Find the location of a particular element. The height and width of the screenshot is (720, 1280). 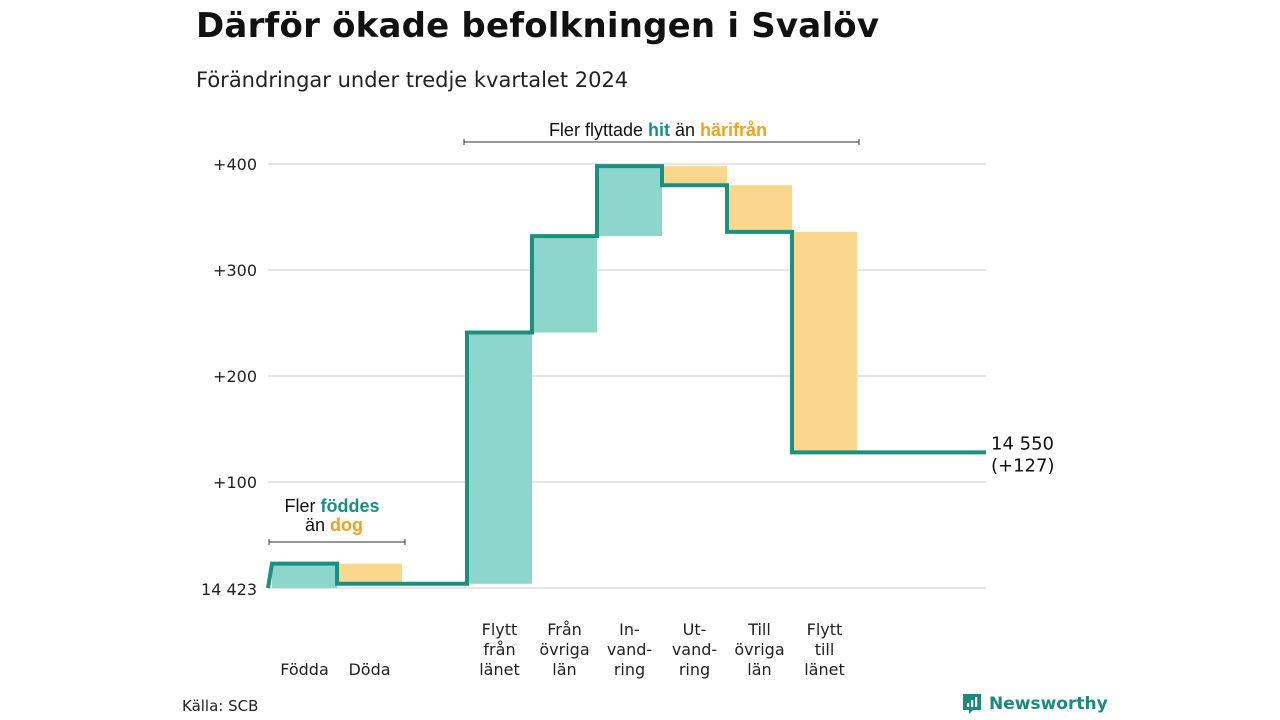

annotation-part: hit is located at coordinates (659, 130).